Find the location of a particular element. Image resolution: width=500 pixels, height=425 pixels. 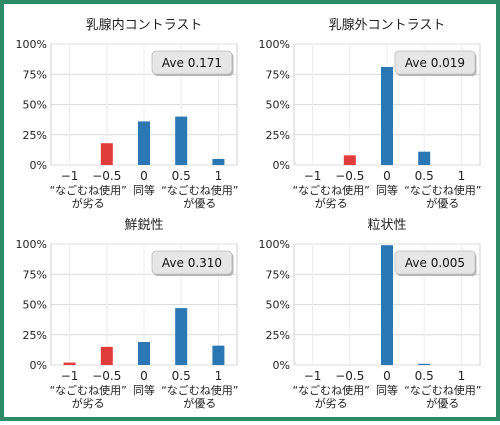

chart-title: 粒状性 is located at coordinates (386, 225).